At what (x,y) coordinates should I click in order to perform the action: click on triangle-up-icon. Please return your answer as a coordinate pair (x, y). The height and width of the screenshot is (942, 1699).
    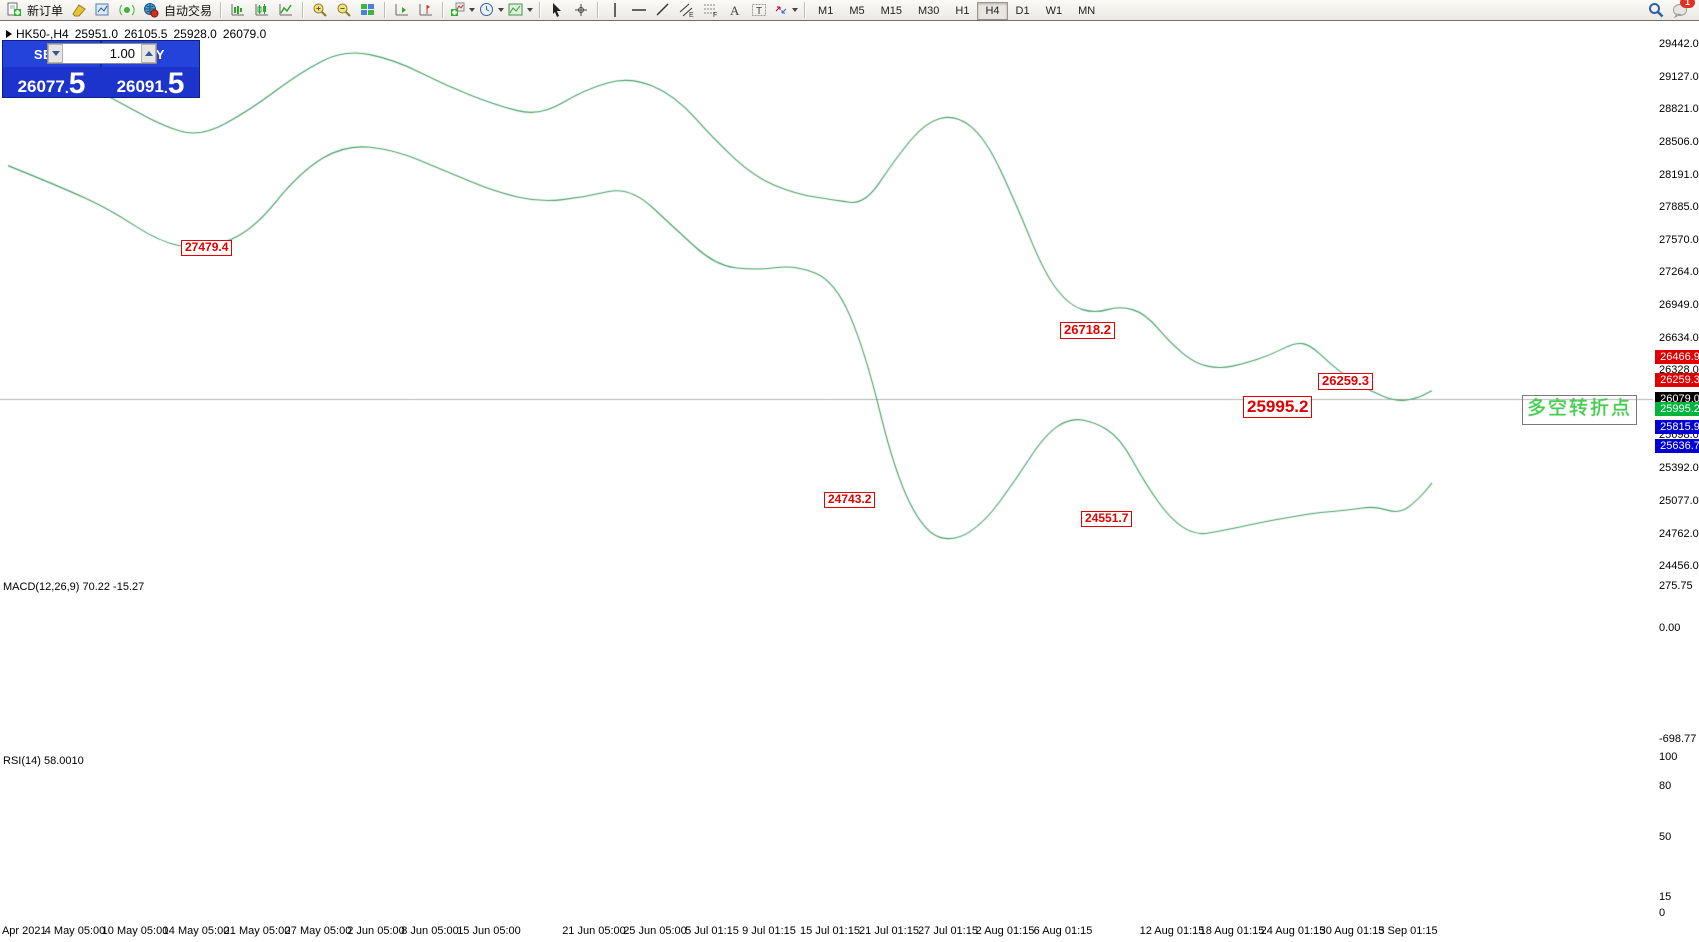
    Looking at the image, I should click on (148, 53).